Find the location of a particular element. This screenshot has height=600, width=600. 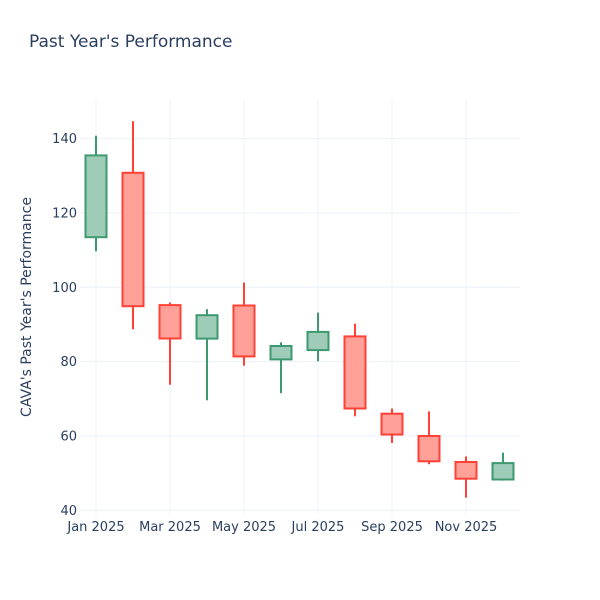

candle-body-aug-2025 is located at coordinates (355, 372).